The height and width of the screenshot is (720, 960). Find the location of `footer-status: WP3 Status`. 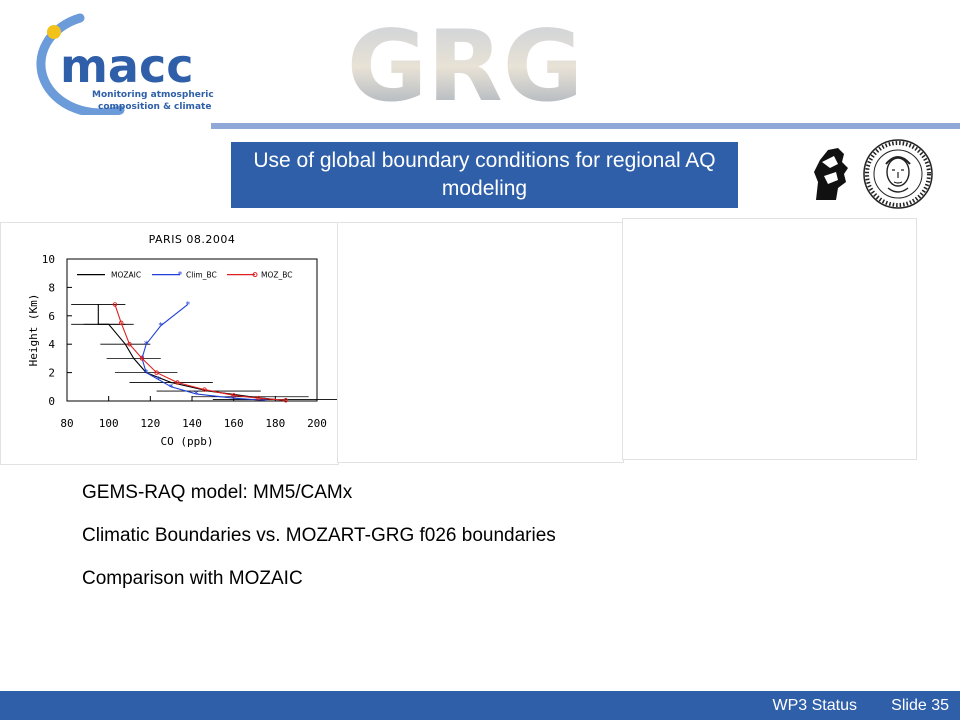

footer-status: WP3 Status is located at coordinates (814, 705).